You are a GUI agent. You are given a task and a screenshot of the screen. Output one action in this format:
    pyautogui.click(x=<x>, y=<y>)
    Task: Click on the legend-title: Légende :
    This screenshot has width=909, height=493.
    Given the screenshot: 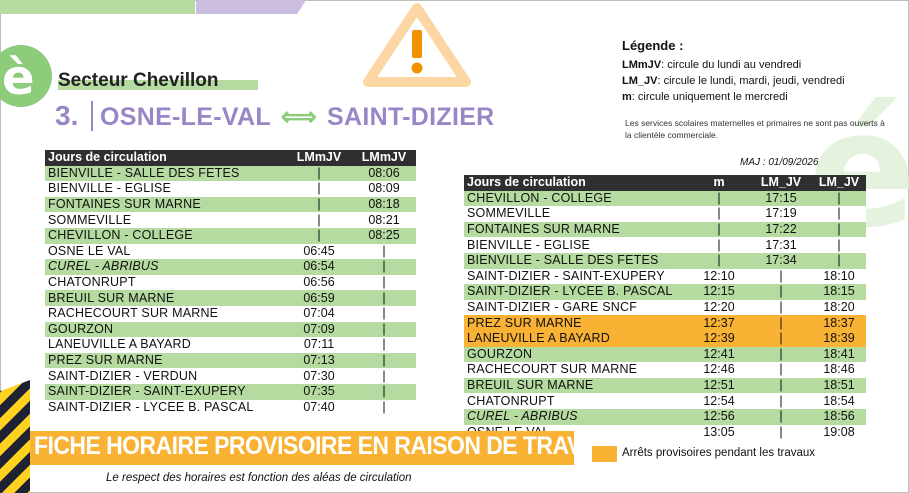 What is the action you would take?
    pyautogui.click(x=653, y=45)
    